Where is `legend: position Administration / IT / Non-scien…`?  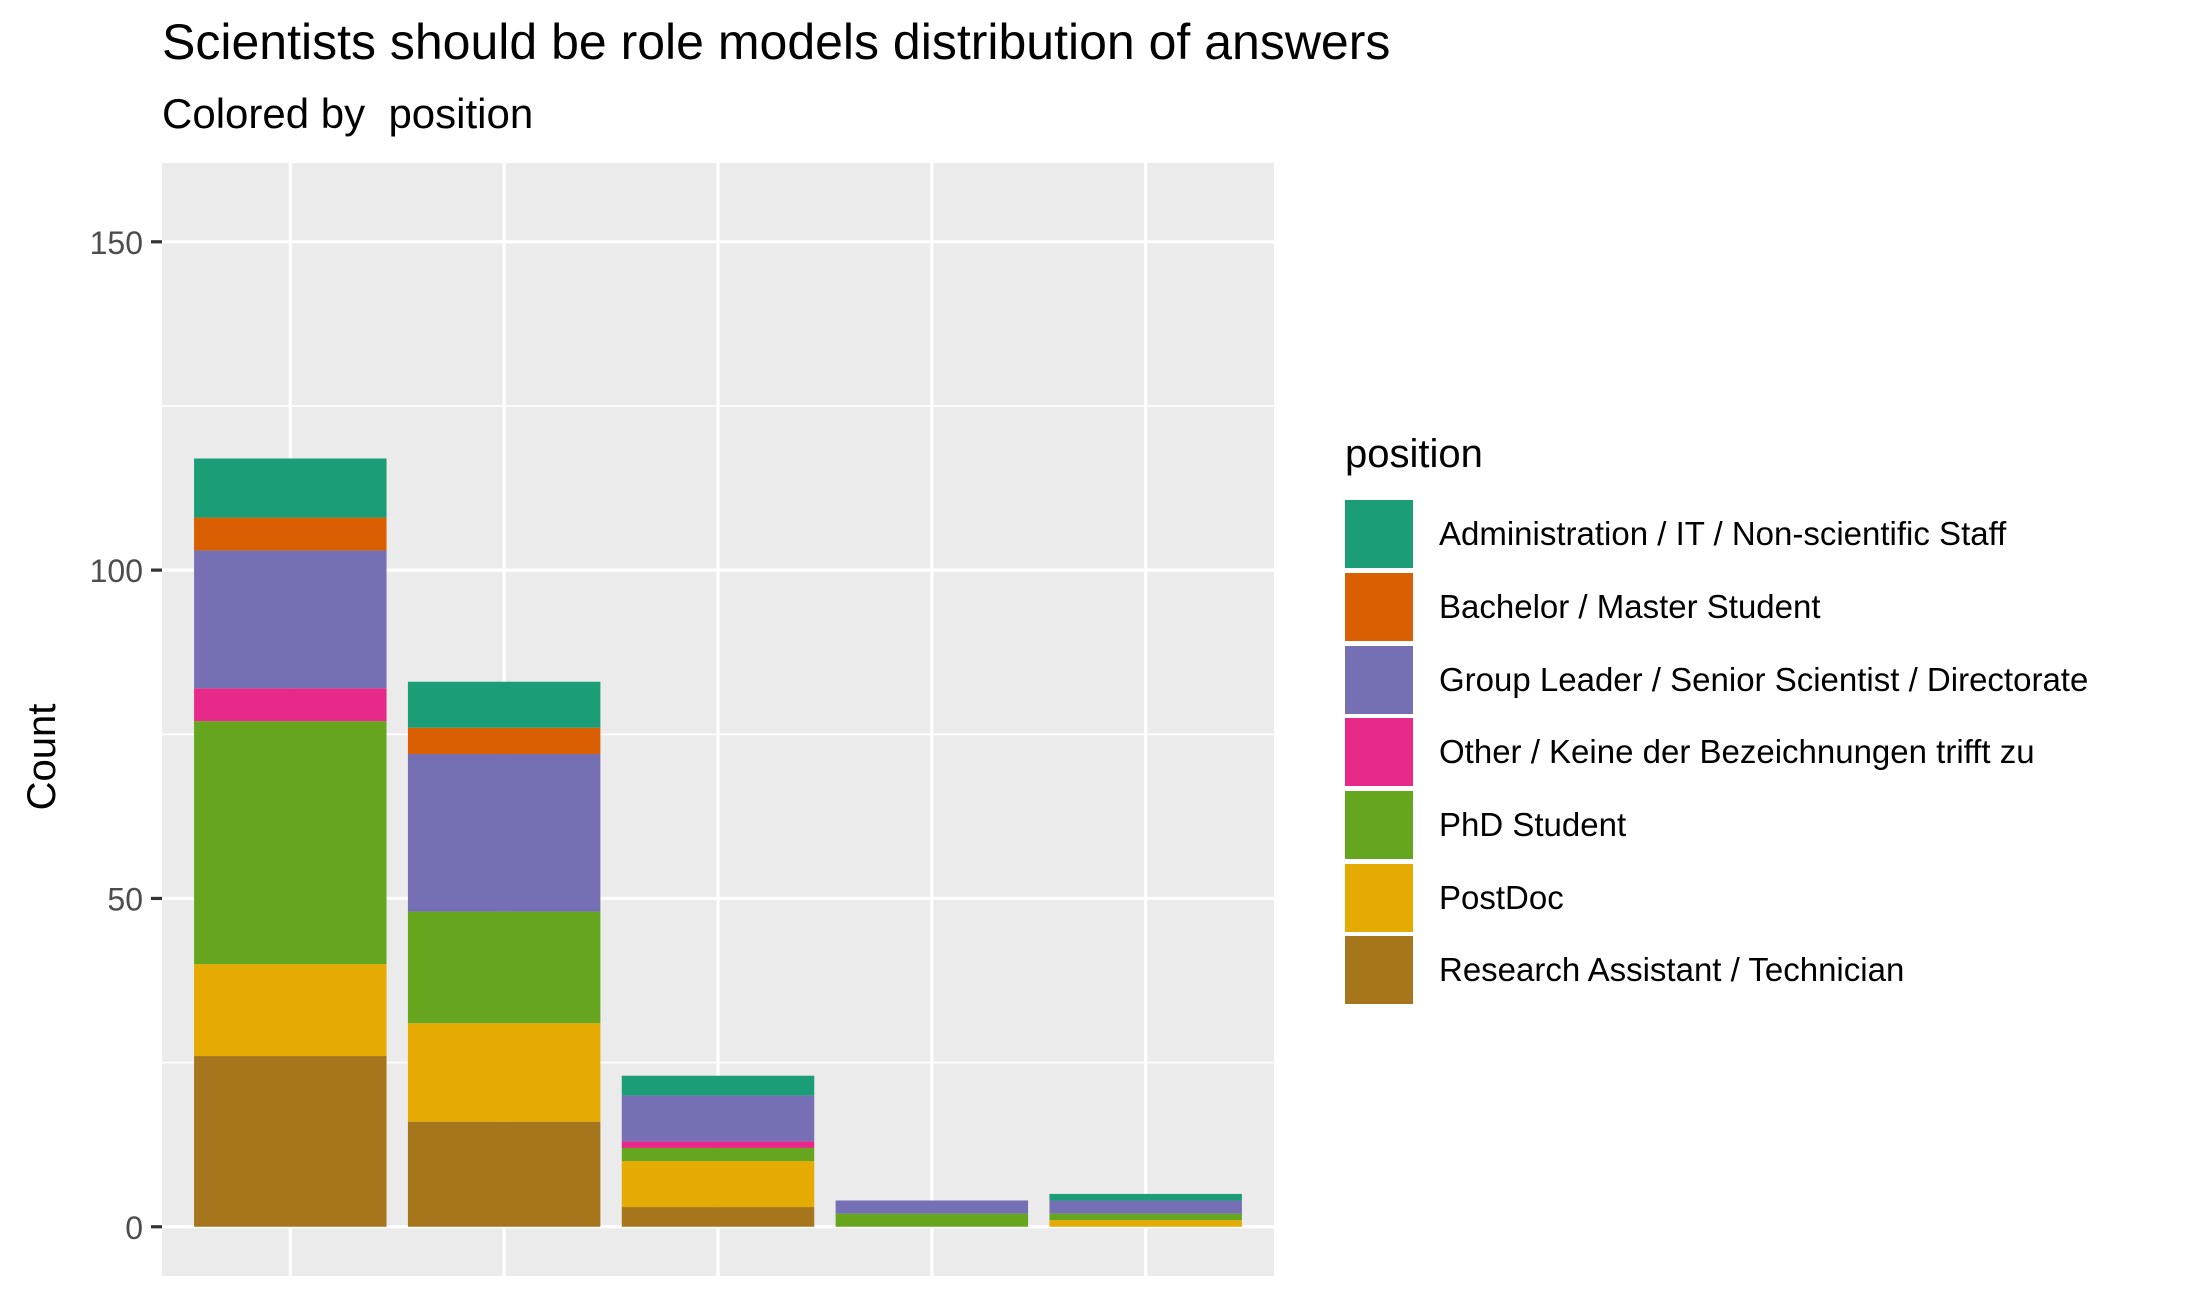
legend: position Administration / IT / Non-scien… is located at coordinates (1716, 718).